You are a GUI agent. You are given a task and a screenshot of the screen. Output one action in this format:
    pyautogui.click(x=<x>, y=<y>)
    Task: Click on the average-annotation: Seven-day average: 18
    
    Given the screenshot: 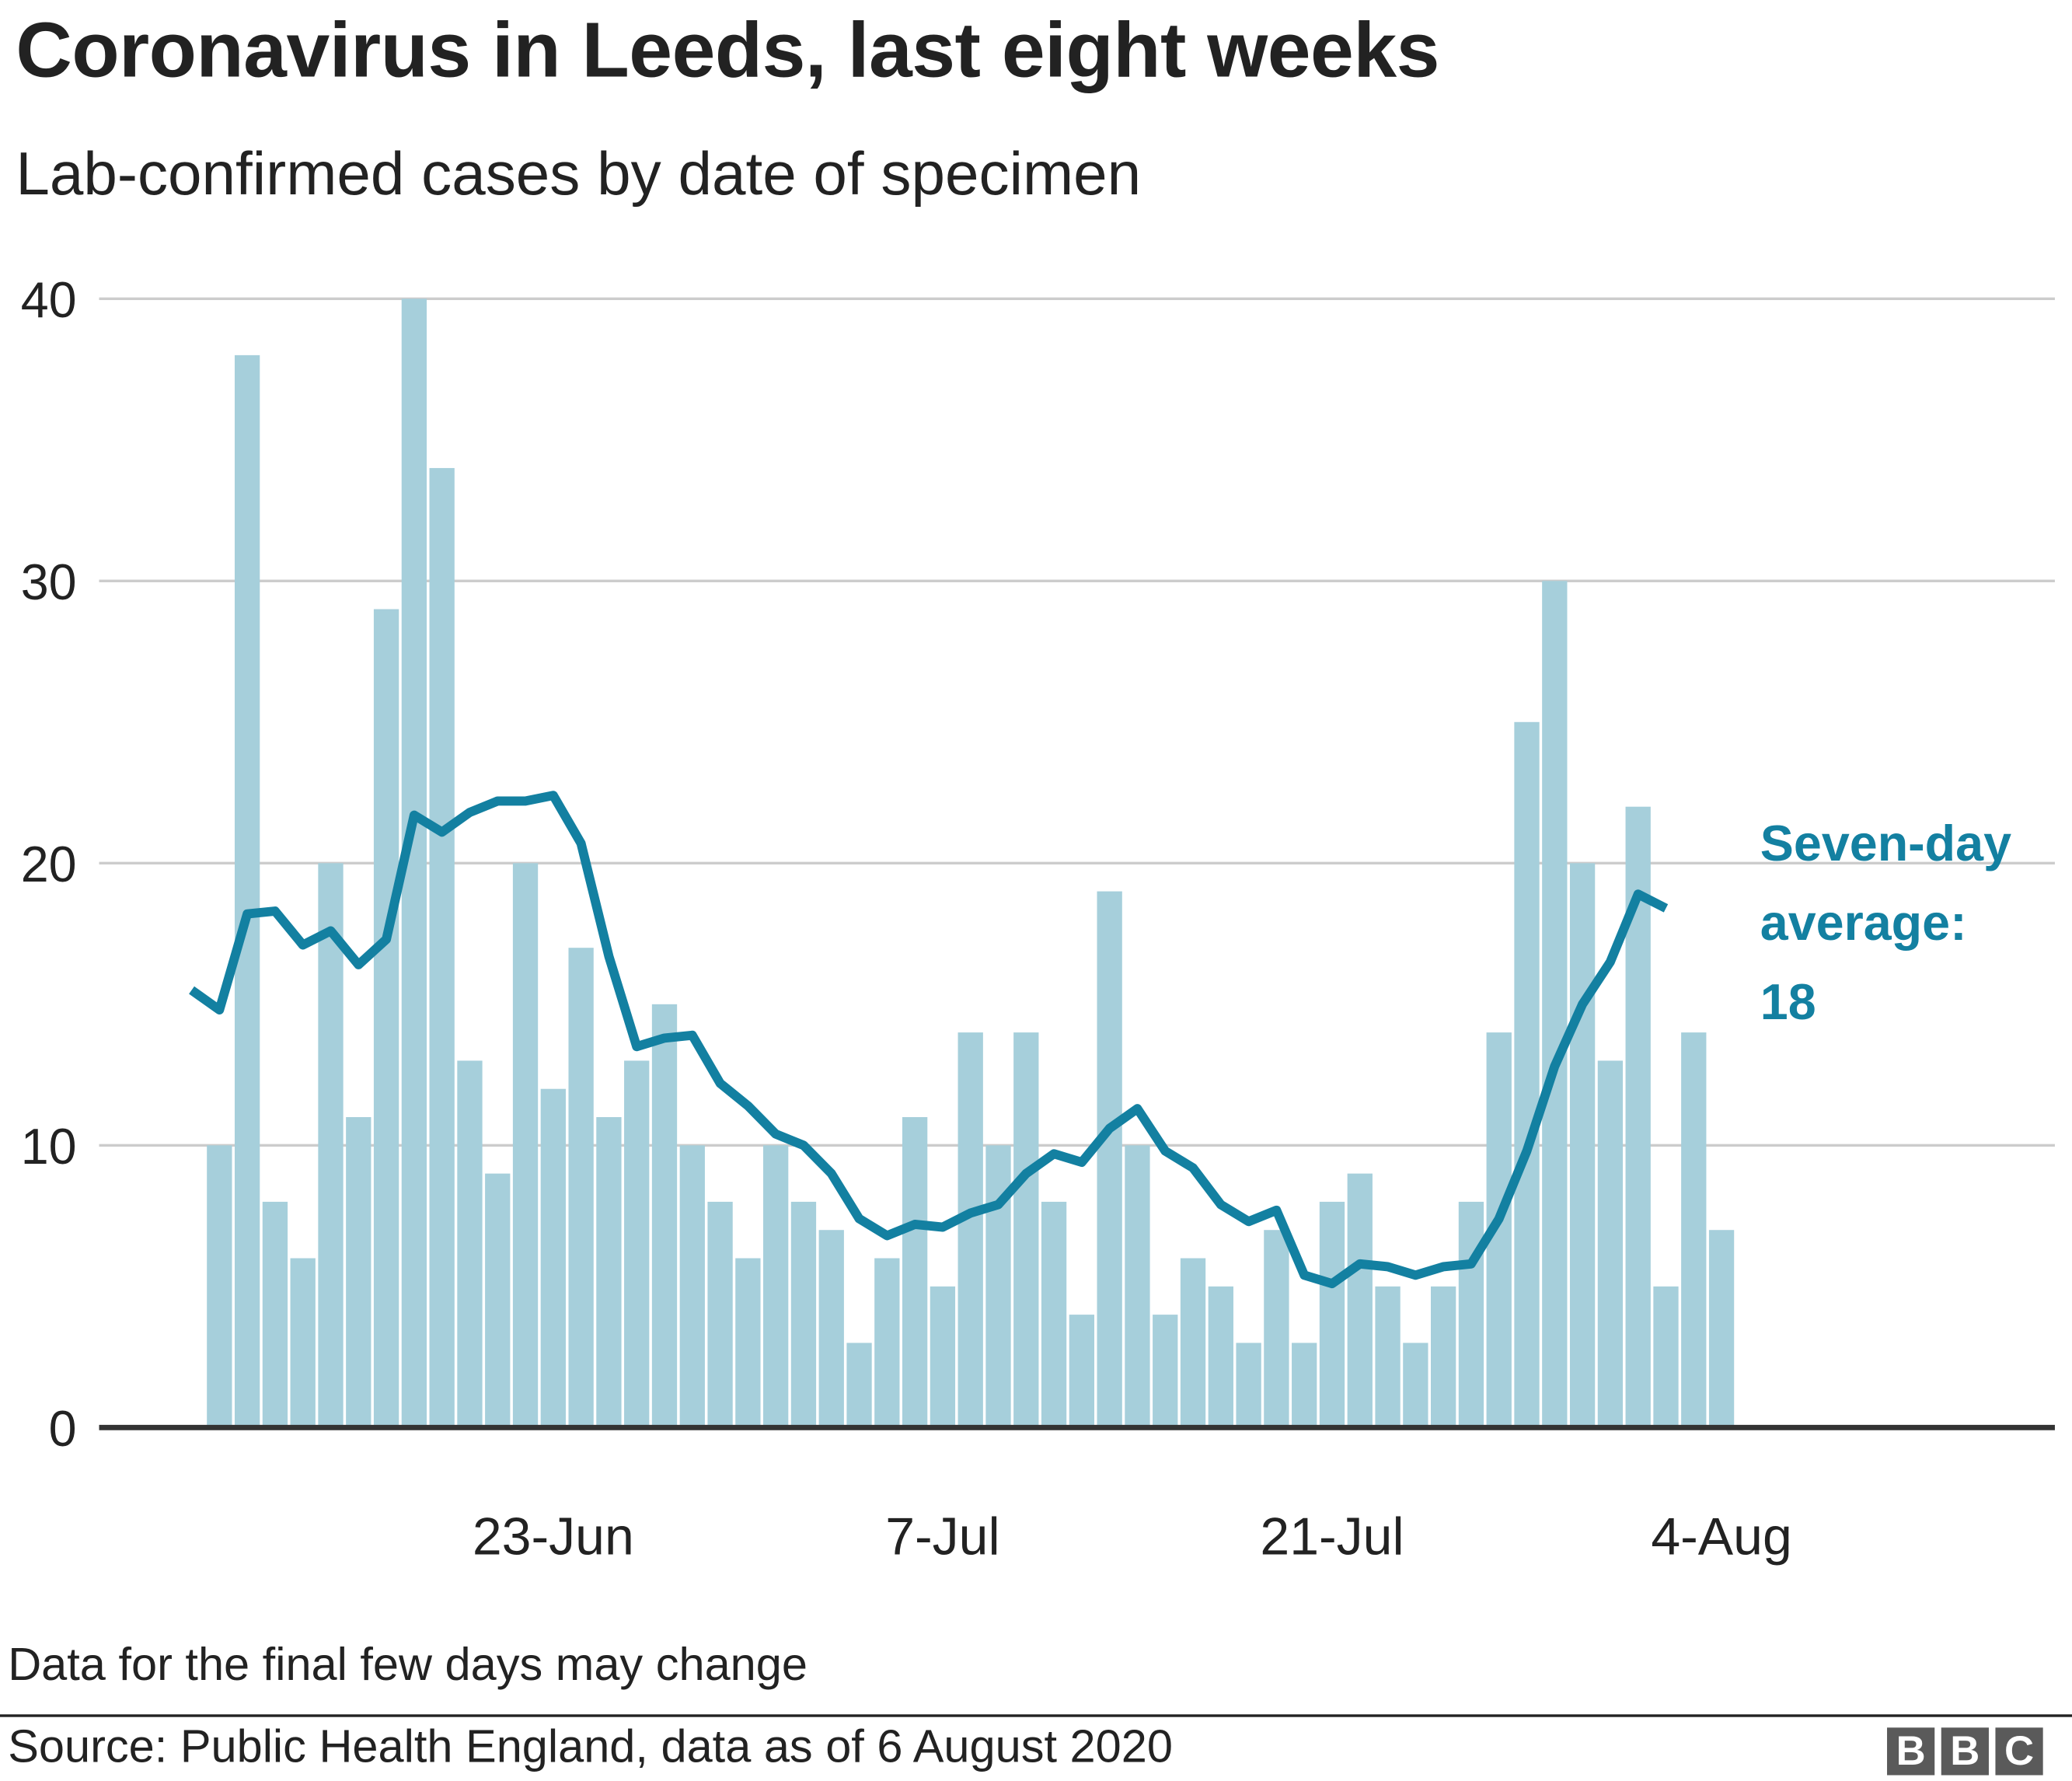 What is the action you would take?
    pyautogui.click(x=1885, y=922)
    